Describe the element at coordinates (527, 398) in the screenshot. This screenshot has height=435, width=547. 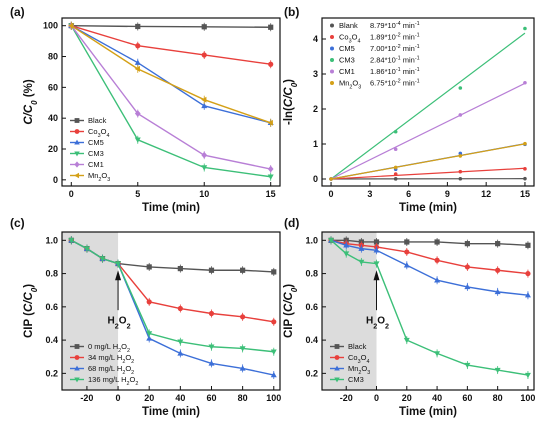
I see `x-tick-label: 100` at that location.